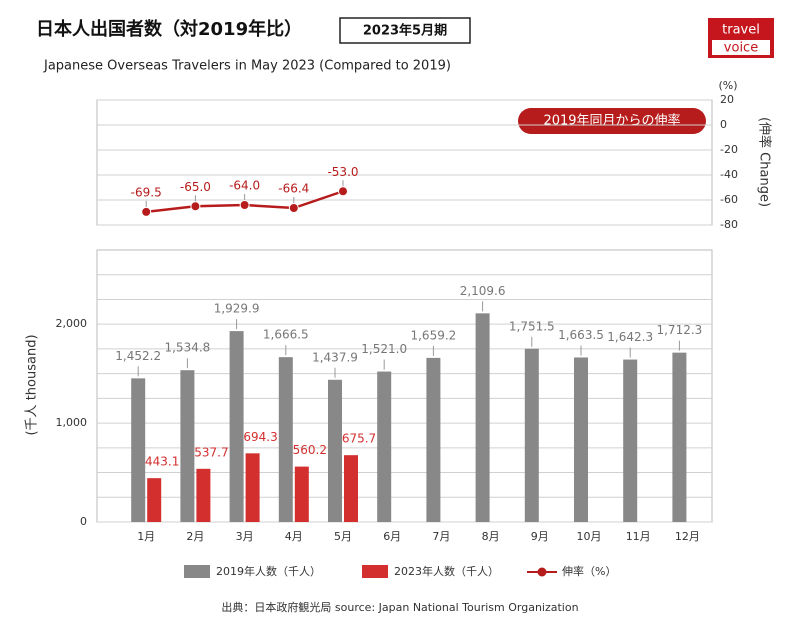 The width and height of the screenshot is (800, 641). Describe the element at coordinates (146, 536) in the screenshot. I see `x-tick-label: 1月` at that location.